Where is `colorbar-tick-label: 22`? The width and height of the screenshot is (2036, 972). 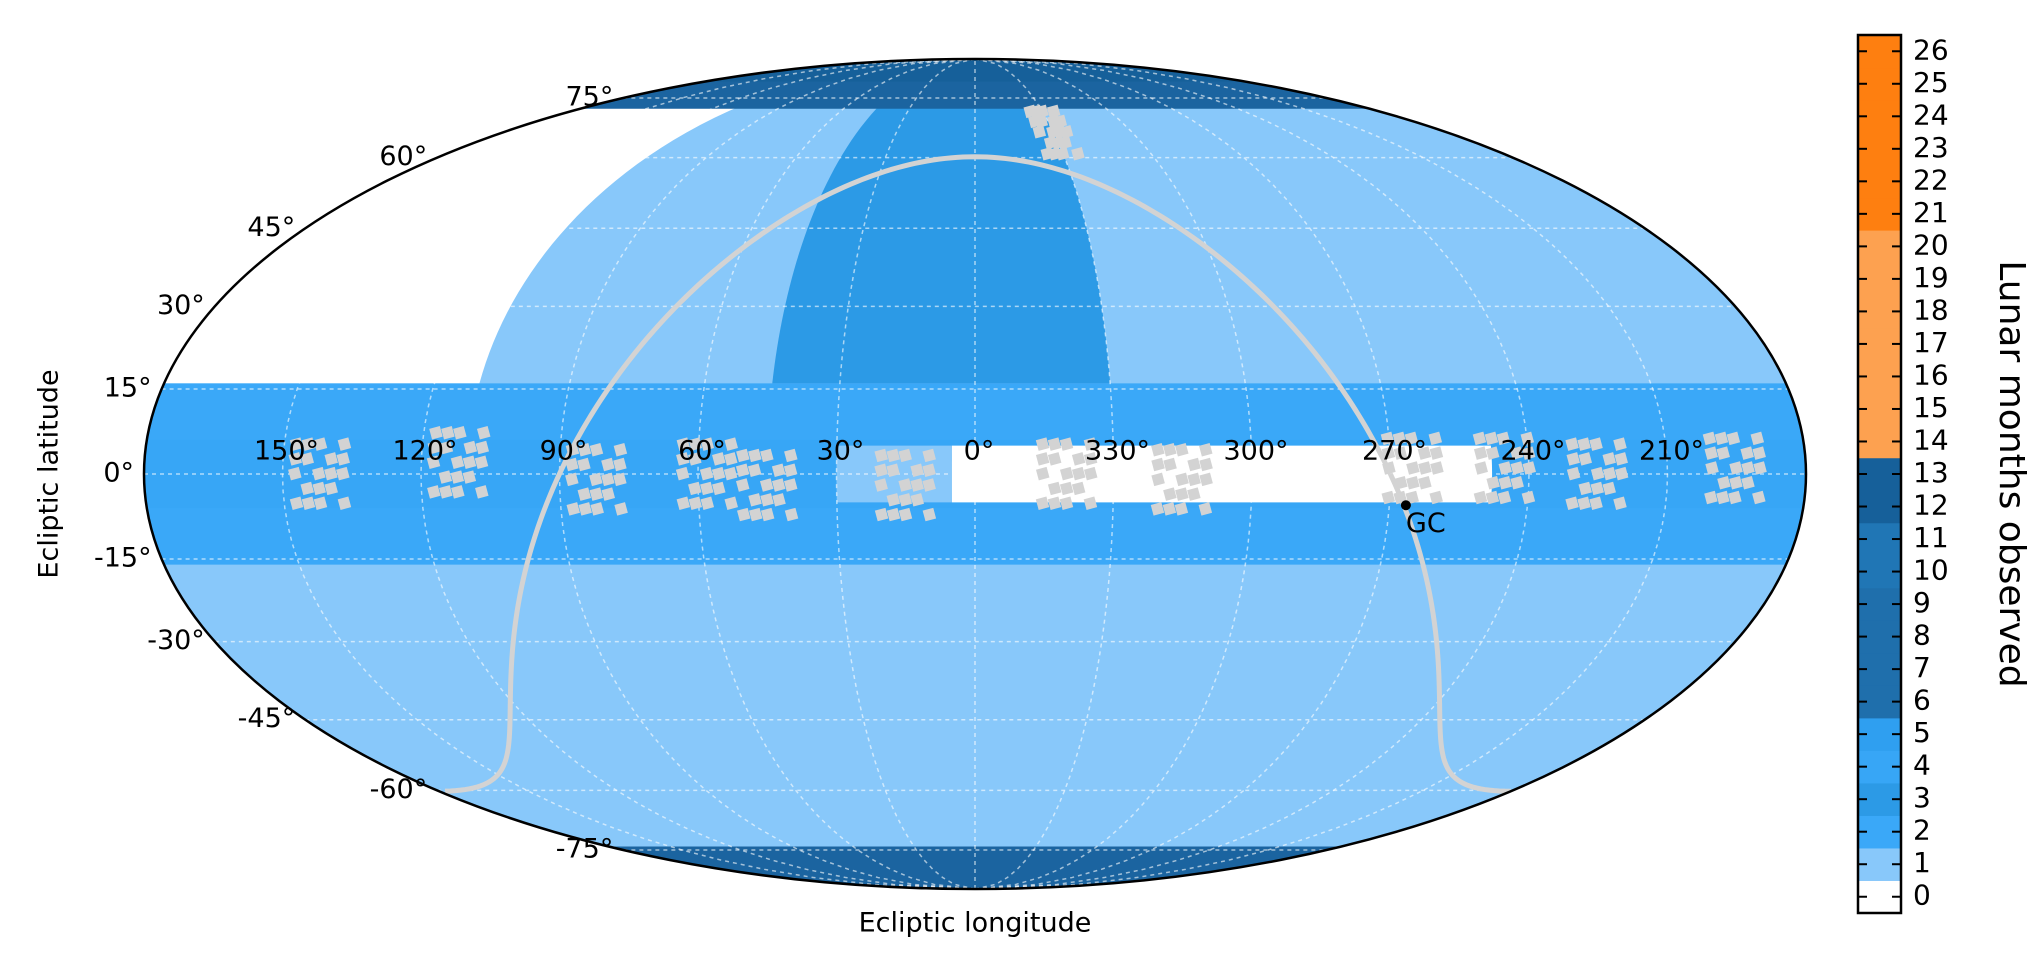
colorbar-tick-label: 22 is located at coordinates (1931, 179).